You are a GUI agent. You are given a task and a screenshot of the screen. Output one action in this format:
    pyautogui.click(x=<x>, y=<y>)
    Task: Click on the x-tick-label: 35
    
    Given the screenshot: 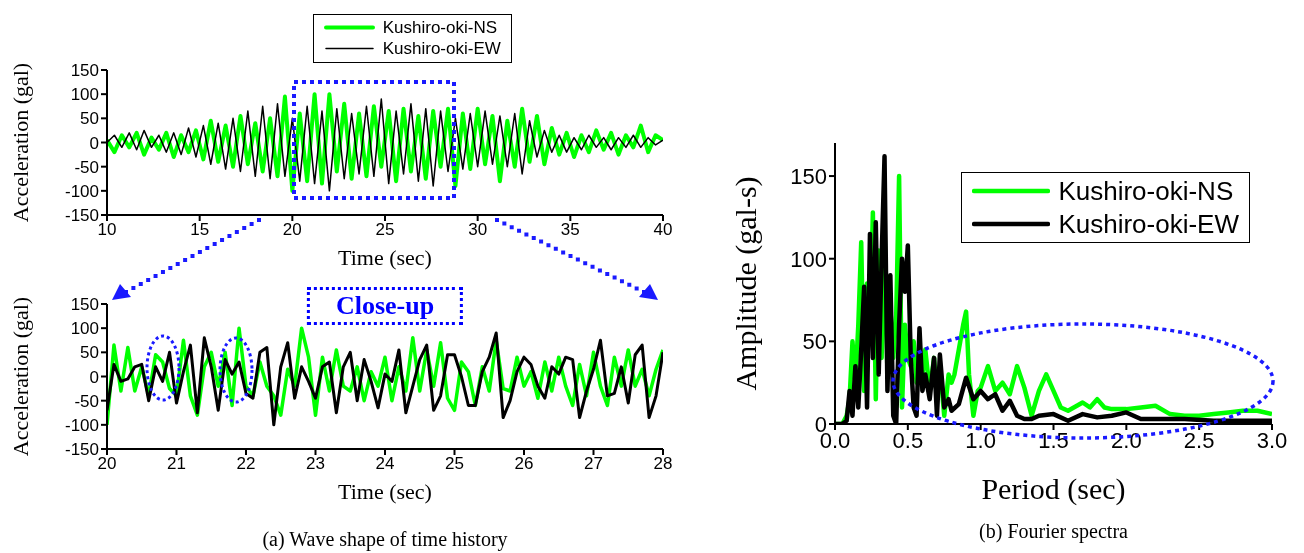 What is the action you would take?
    pyautogui.click(x=570, y=230)
    